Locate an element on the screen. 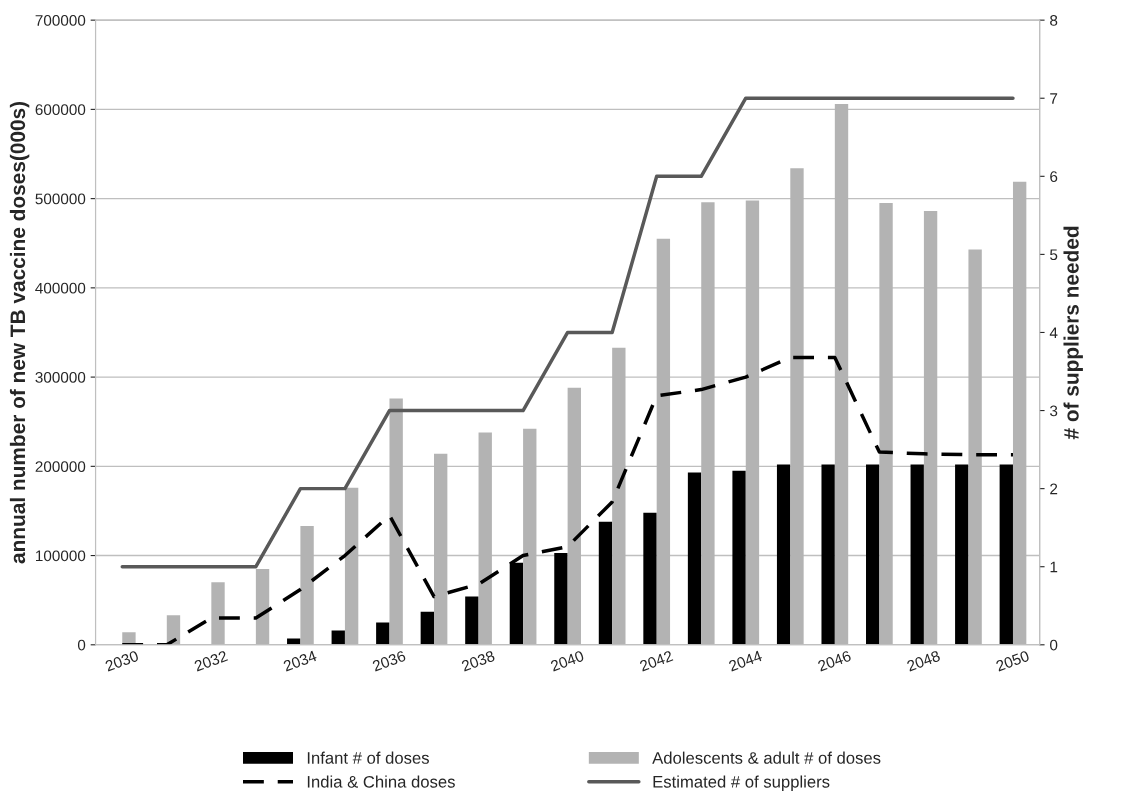  x-tick-label: 2046 is located at coordinates (834, 661).